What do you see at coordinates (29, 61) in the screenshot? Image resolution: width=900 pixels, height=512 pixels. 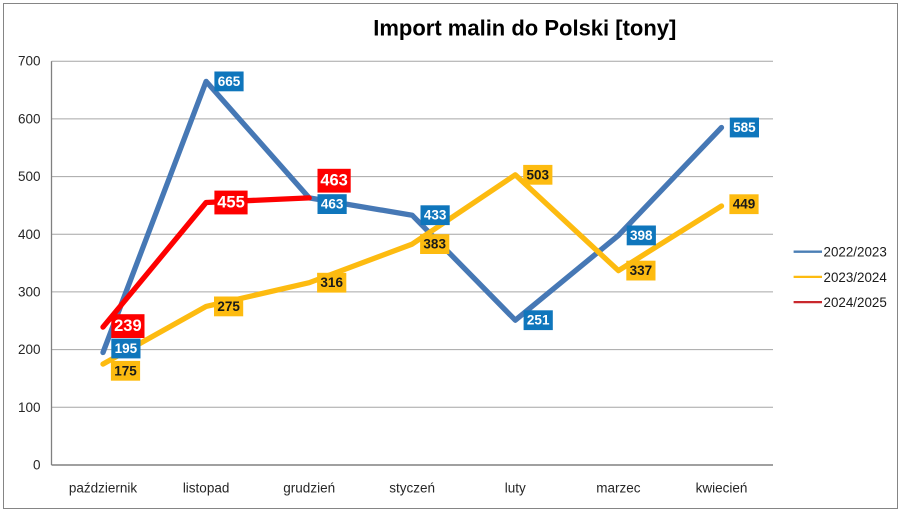 I see `svg-text: 700` at bounding box center [29, 61].